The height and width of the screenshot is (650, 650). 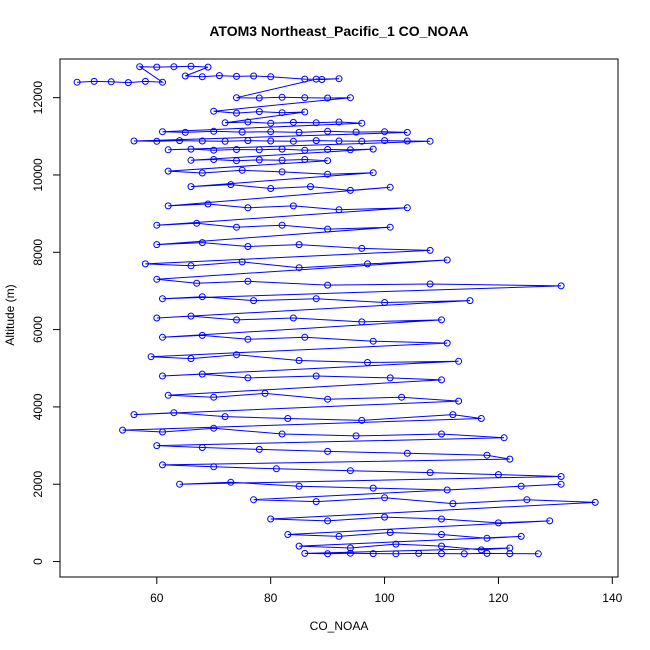 I want to click on y-axis: 0 2000 4000 6000 8000 10000 12000, so click(x=46, y=323).